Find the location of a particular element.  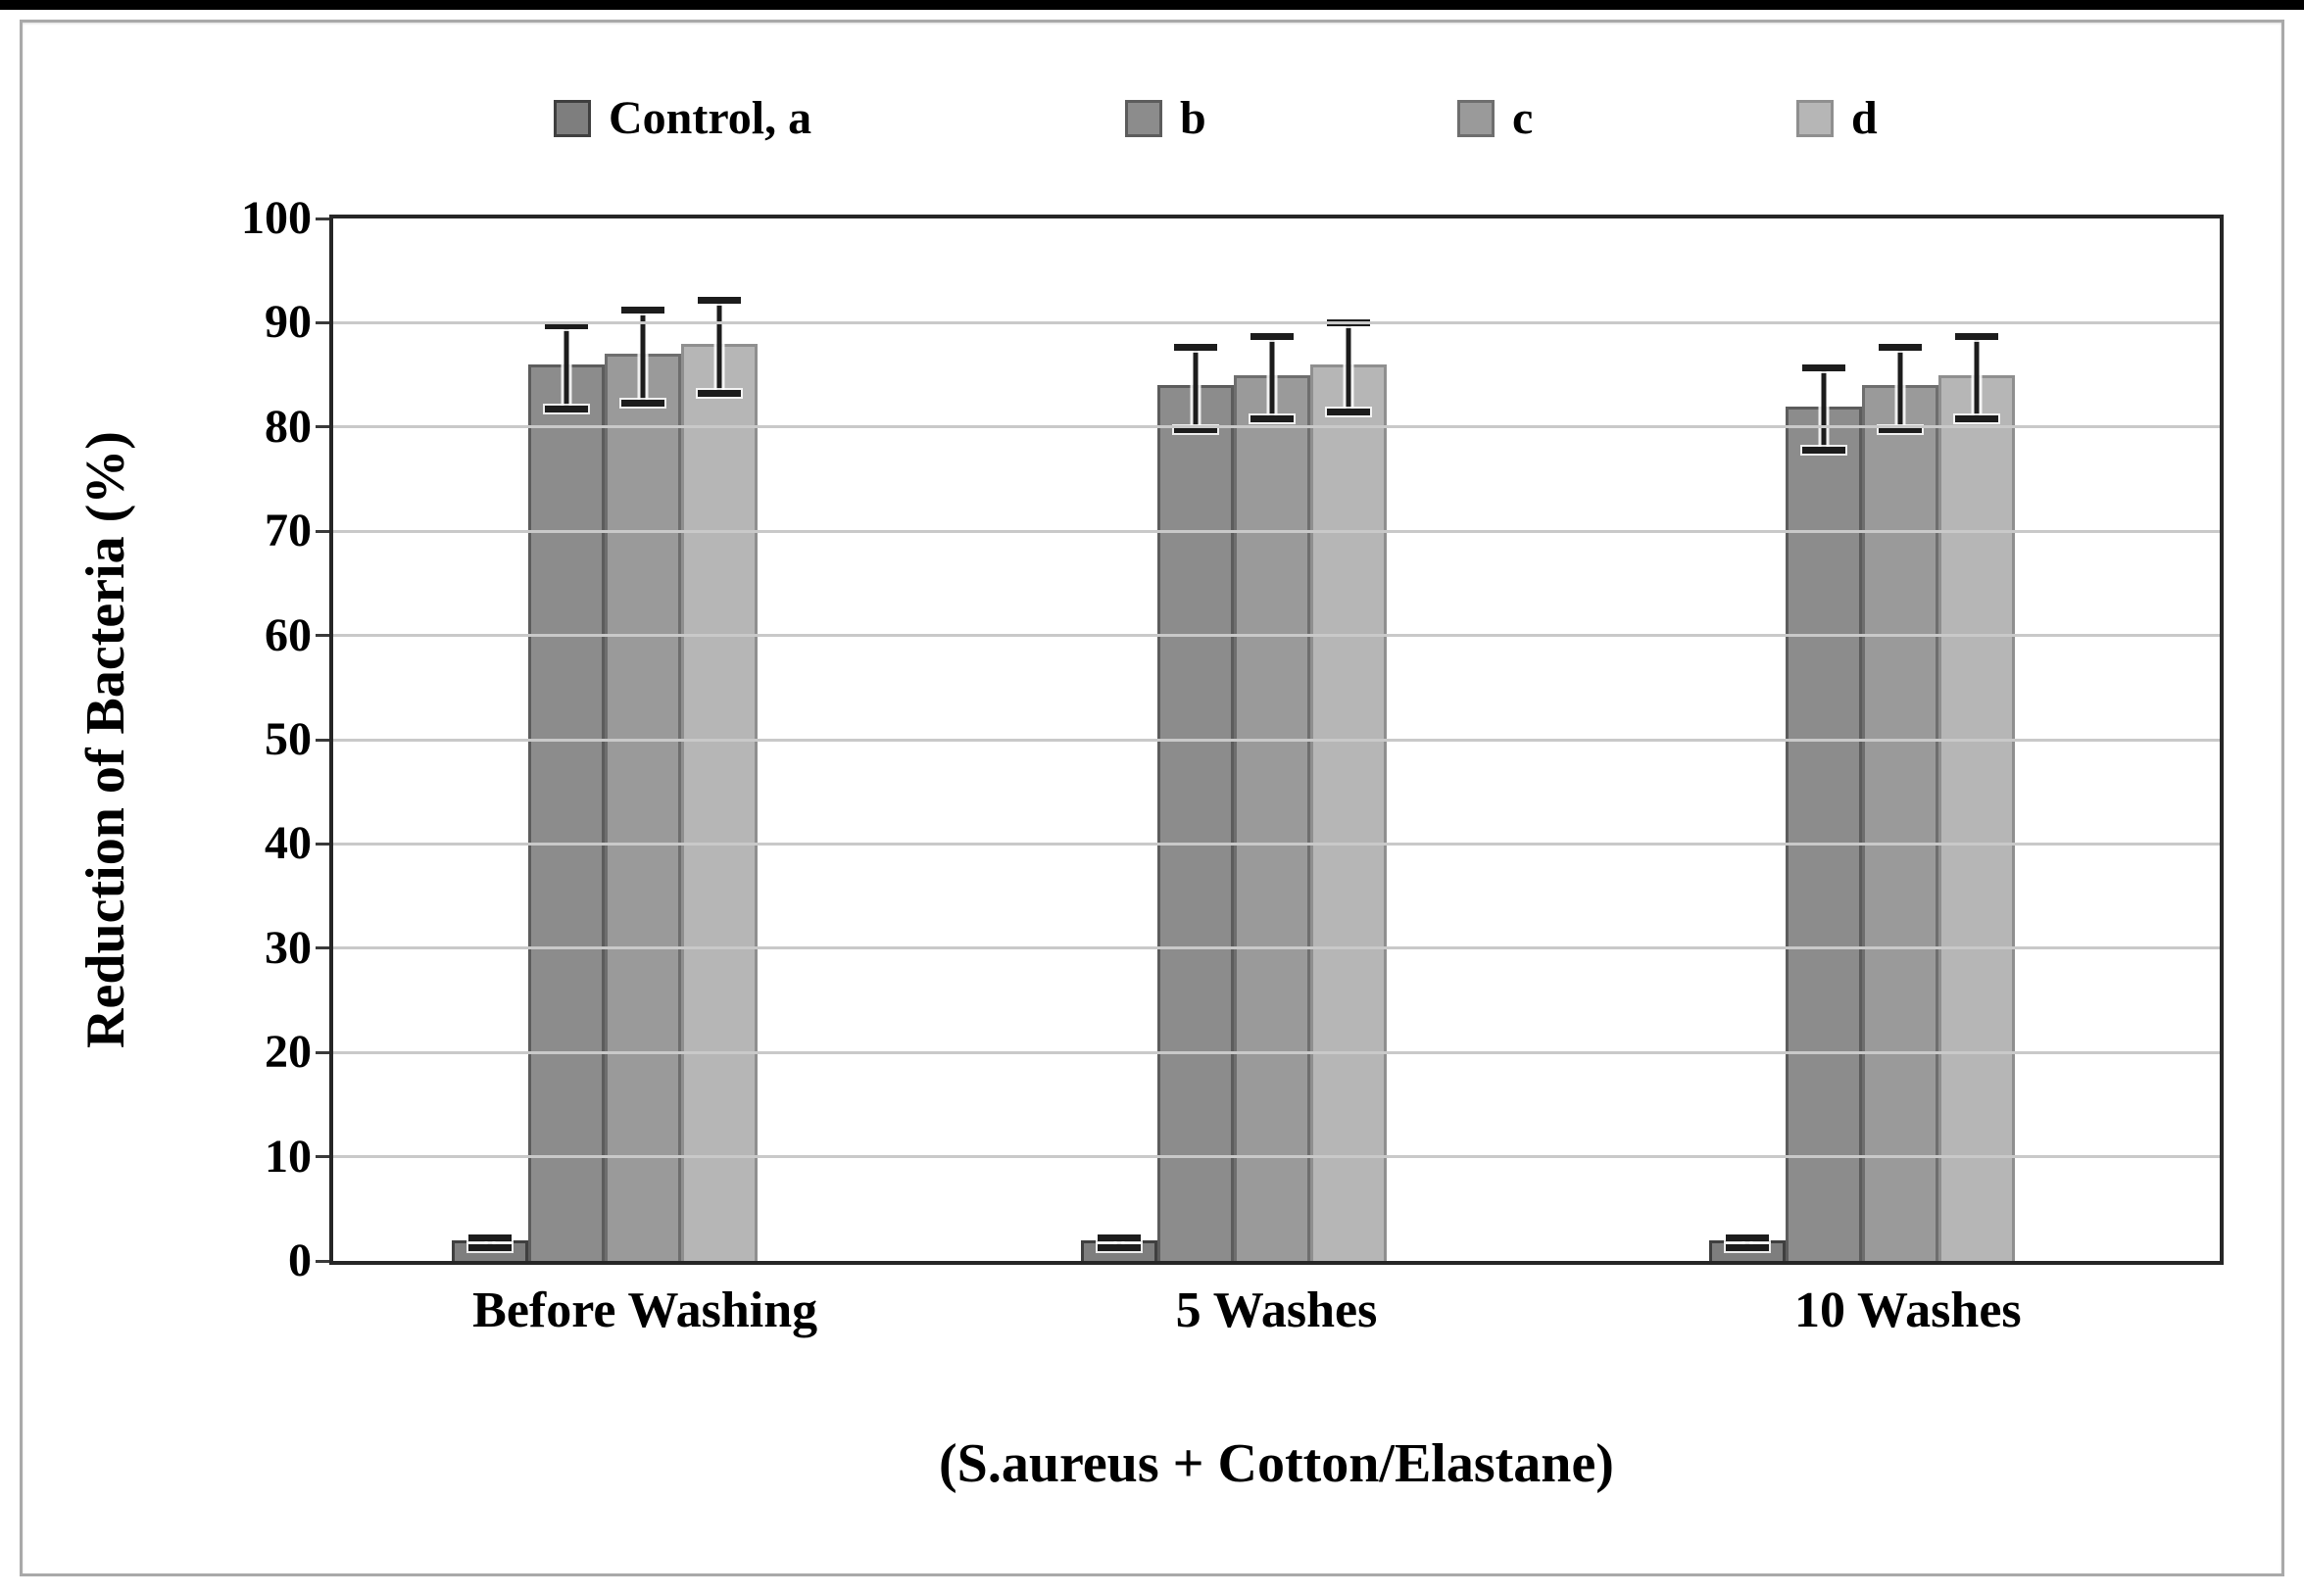

legend-item-3: c is located at coordinates (1495, 118).